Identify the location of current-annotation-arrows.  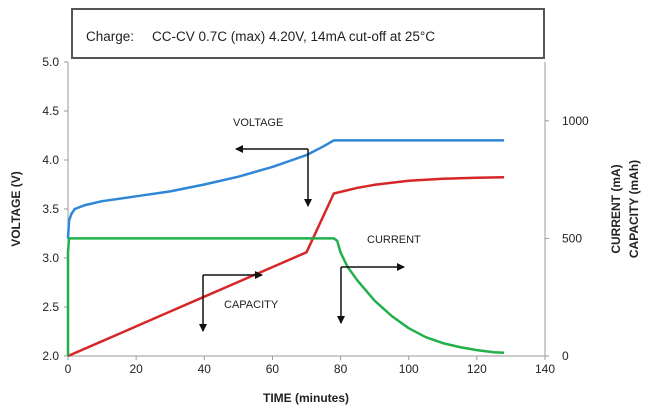
(371, 293).